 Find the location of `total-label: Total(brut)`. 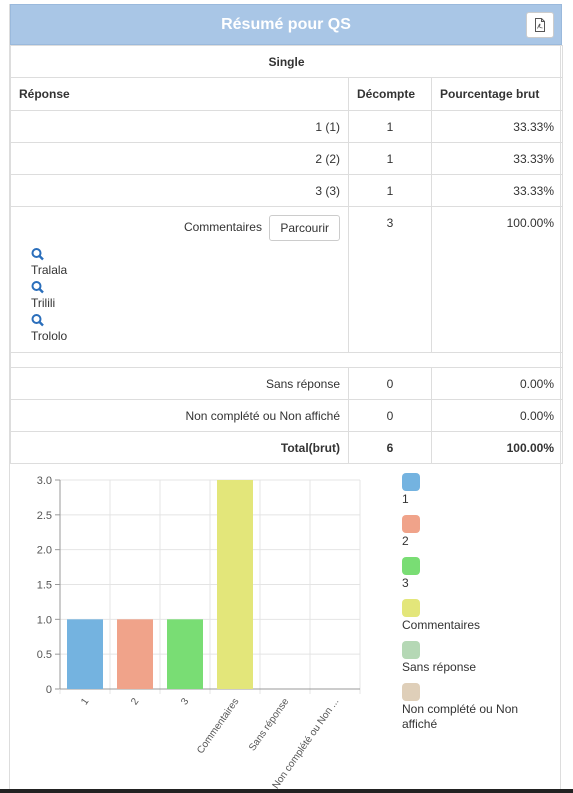

total-label: Total(brut) is located at coordinates (179, 447).